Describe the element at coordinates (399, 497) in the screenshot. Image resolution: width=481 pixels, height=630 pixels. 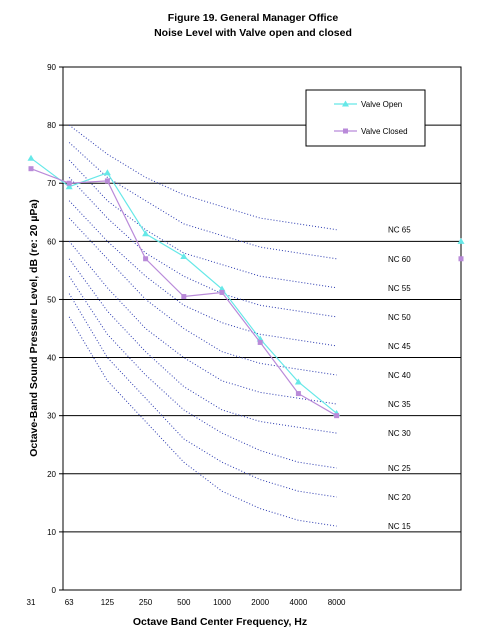
I see `nc-curve-label: NC 20` at that location.